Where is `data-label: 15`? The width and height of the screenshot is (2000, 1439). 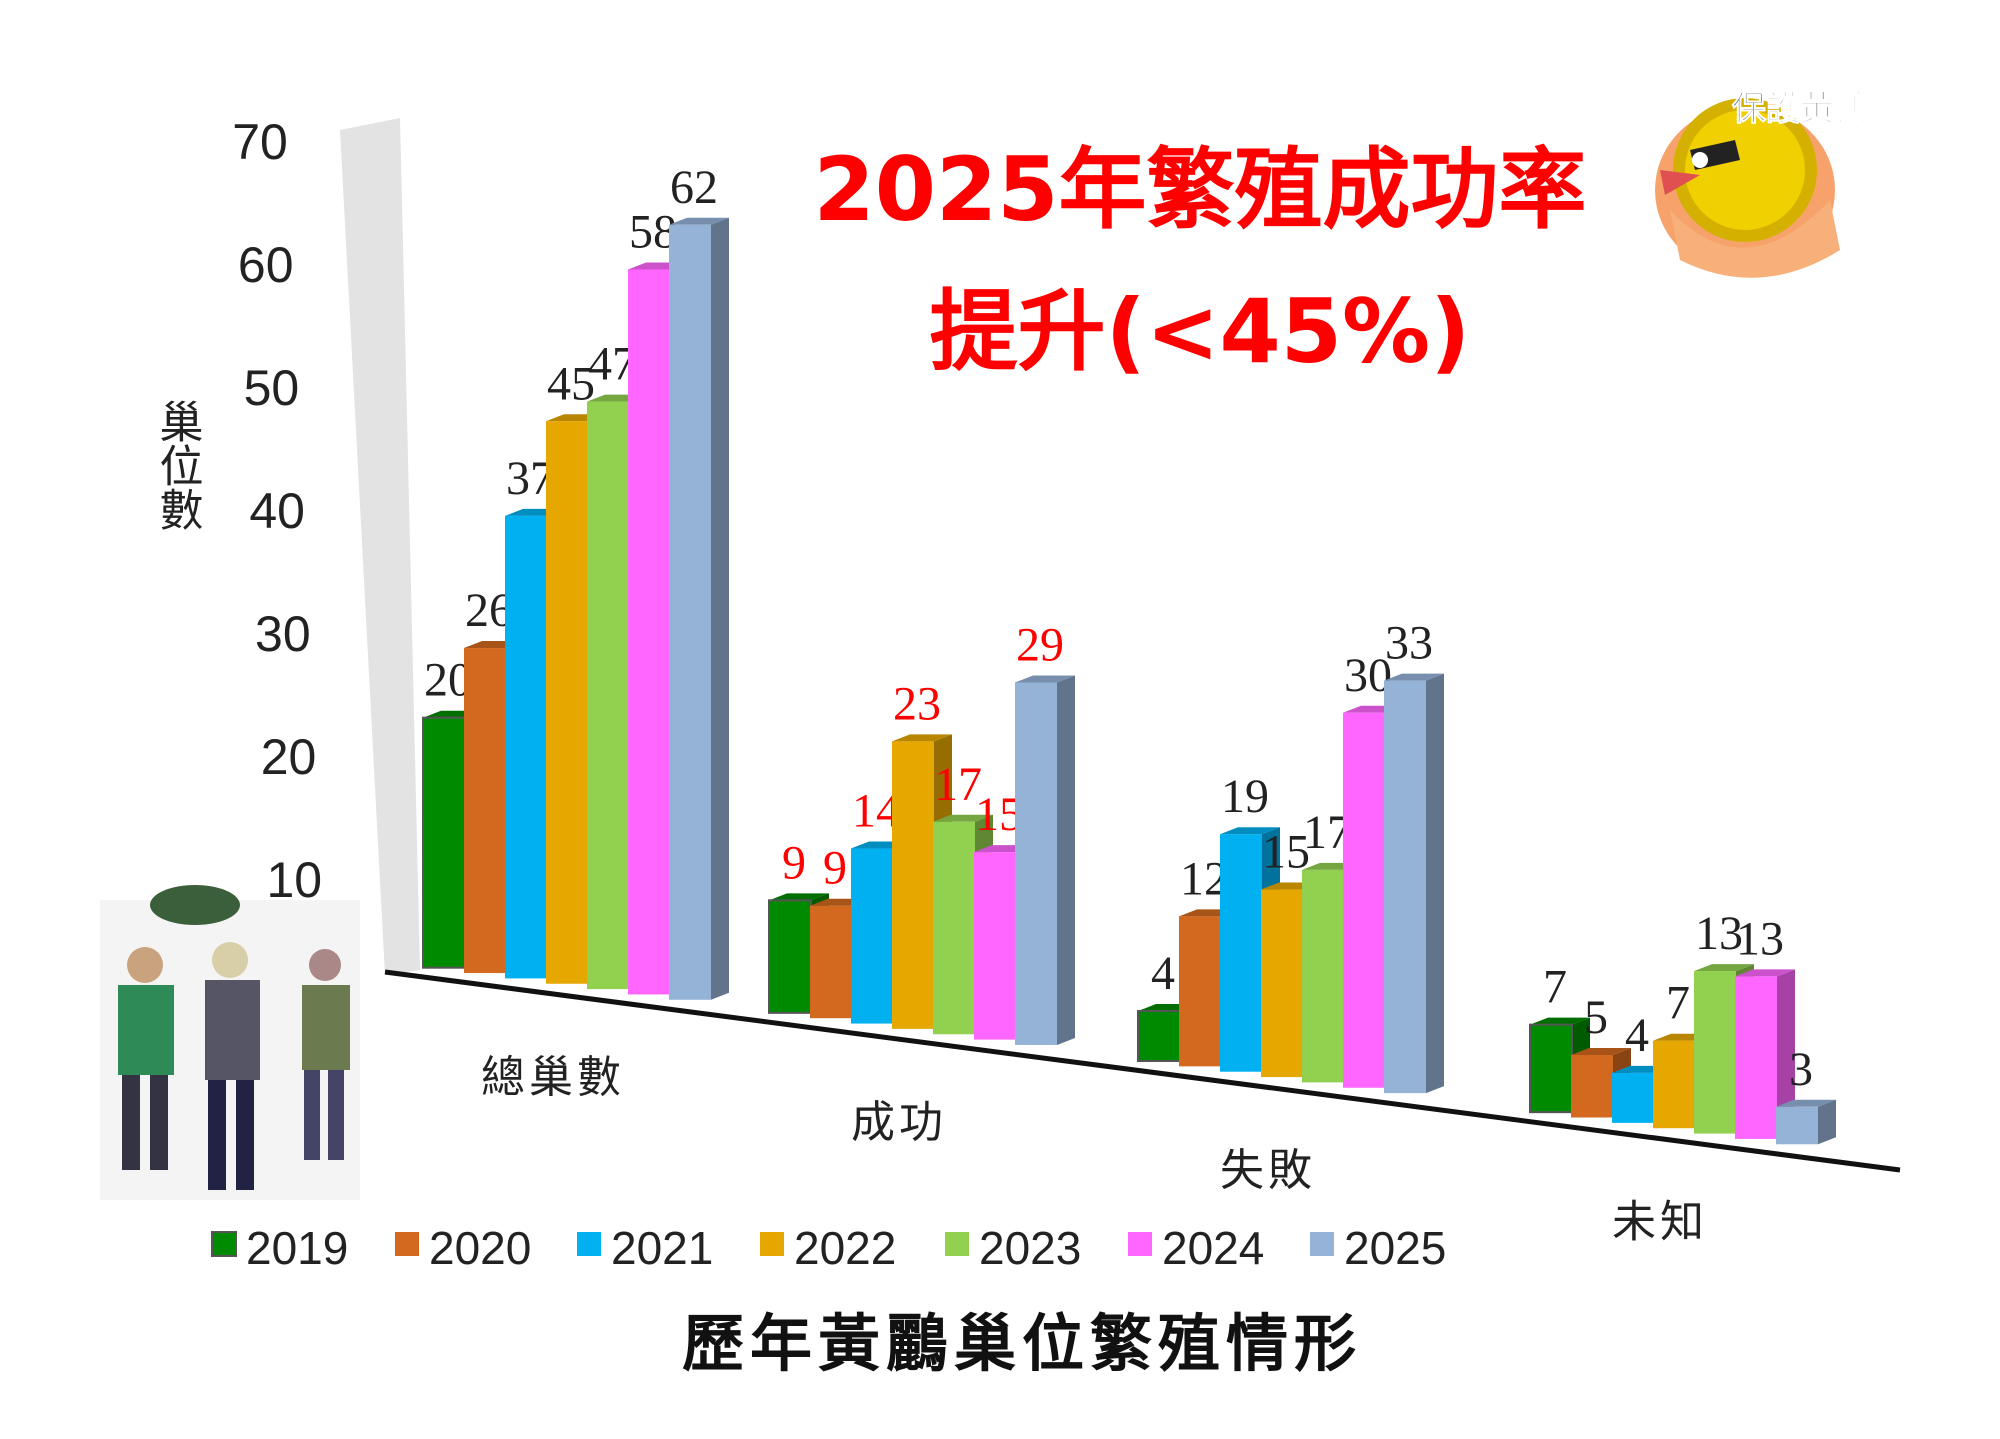 data-label: 15 is located at coordinates (1286, 852).